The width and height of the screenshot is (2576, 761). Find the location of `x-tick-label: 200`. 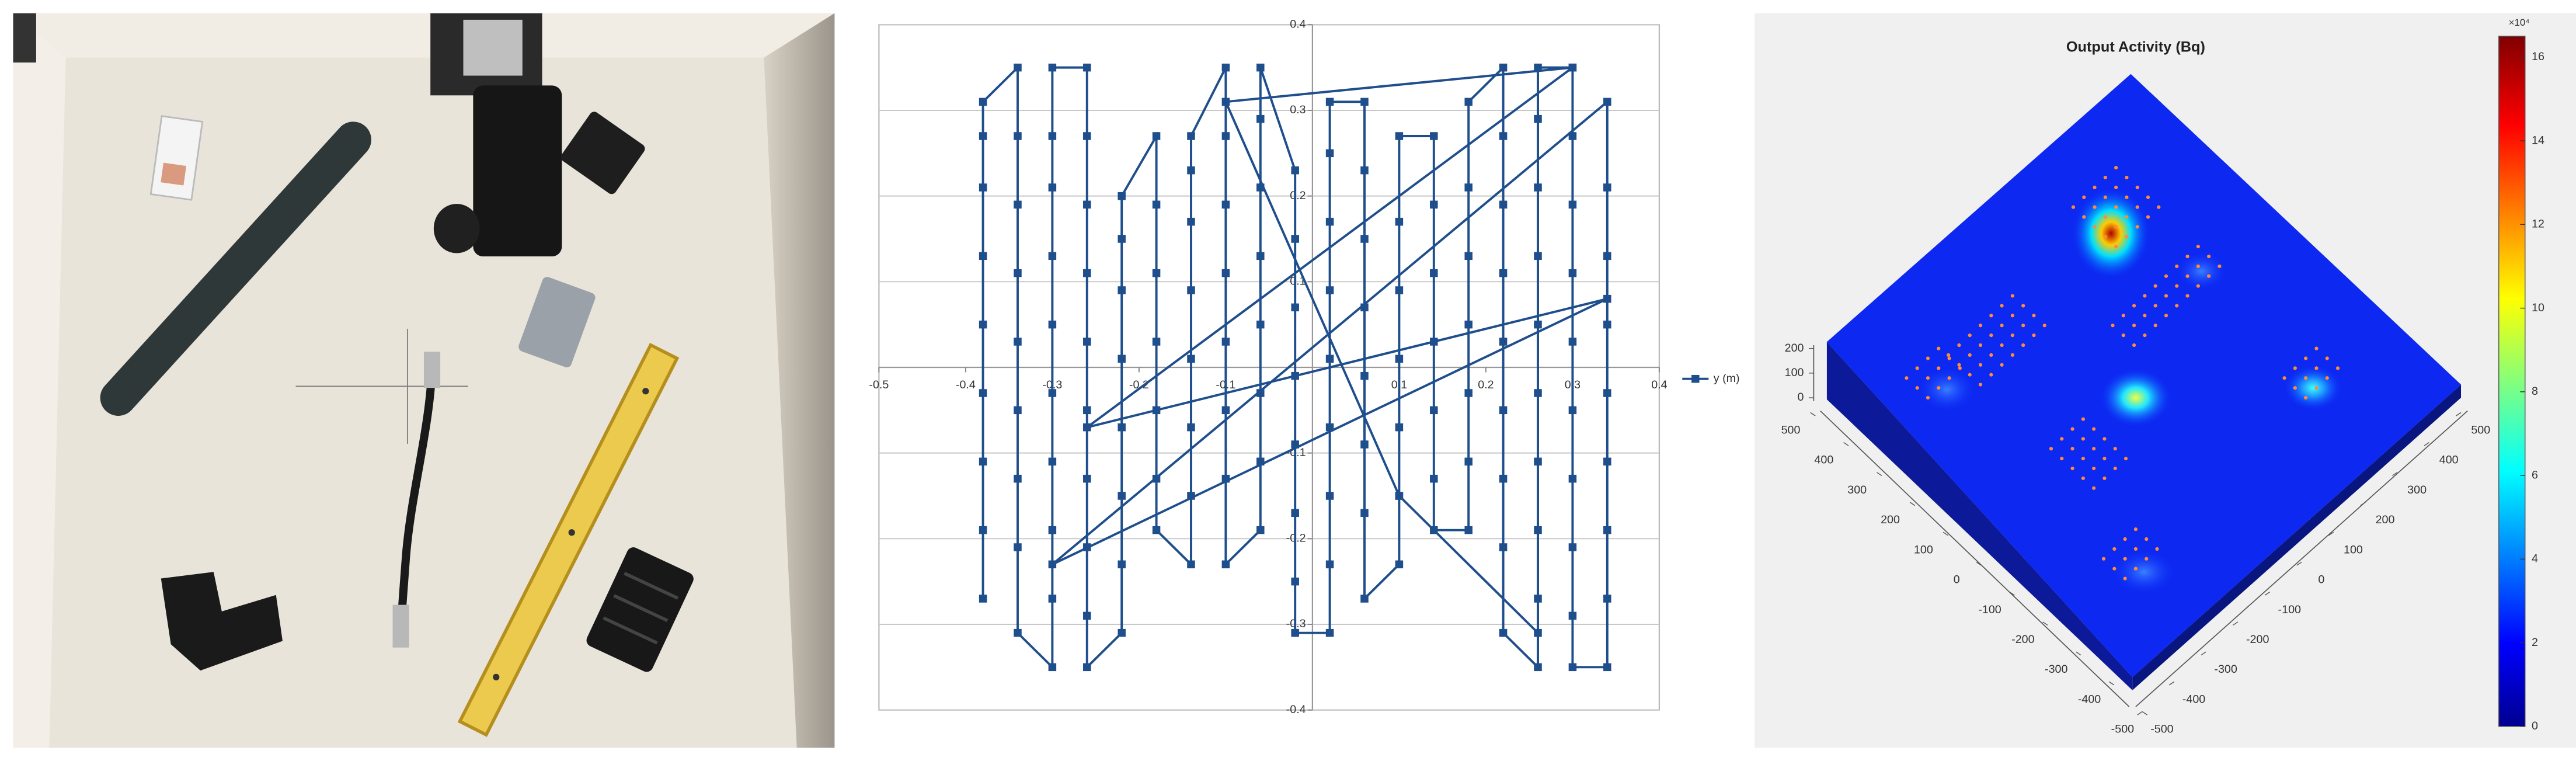

x-tick-label: 200 is located at coordinates (1890, 519).